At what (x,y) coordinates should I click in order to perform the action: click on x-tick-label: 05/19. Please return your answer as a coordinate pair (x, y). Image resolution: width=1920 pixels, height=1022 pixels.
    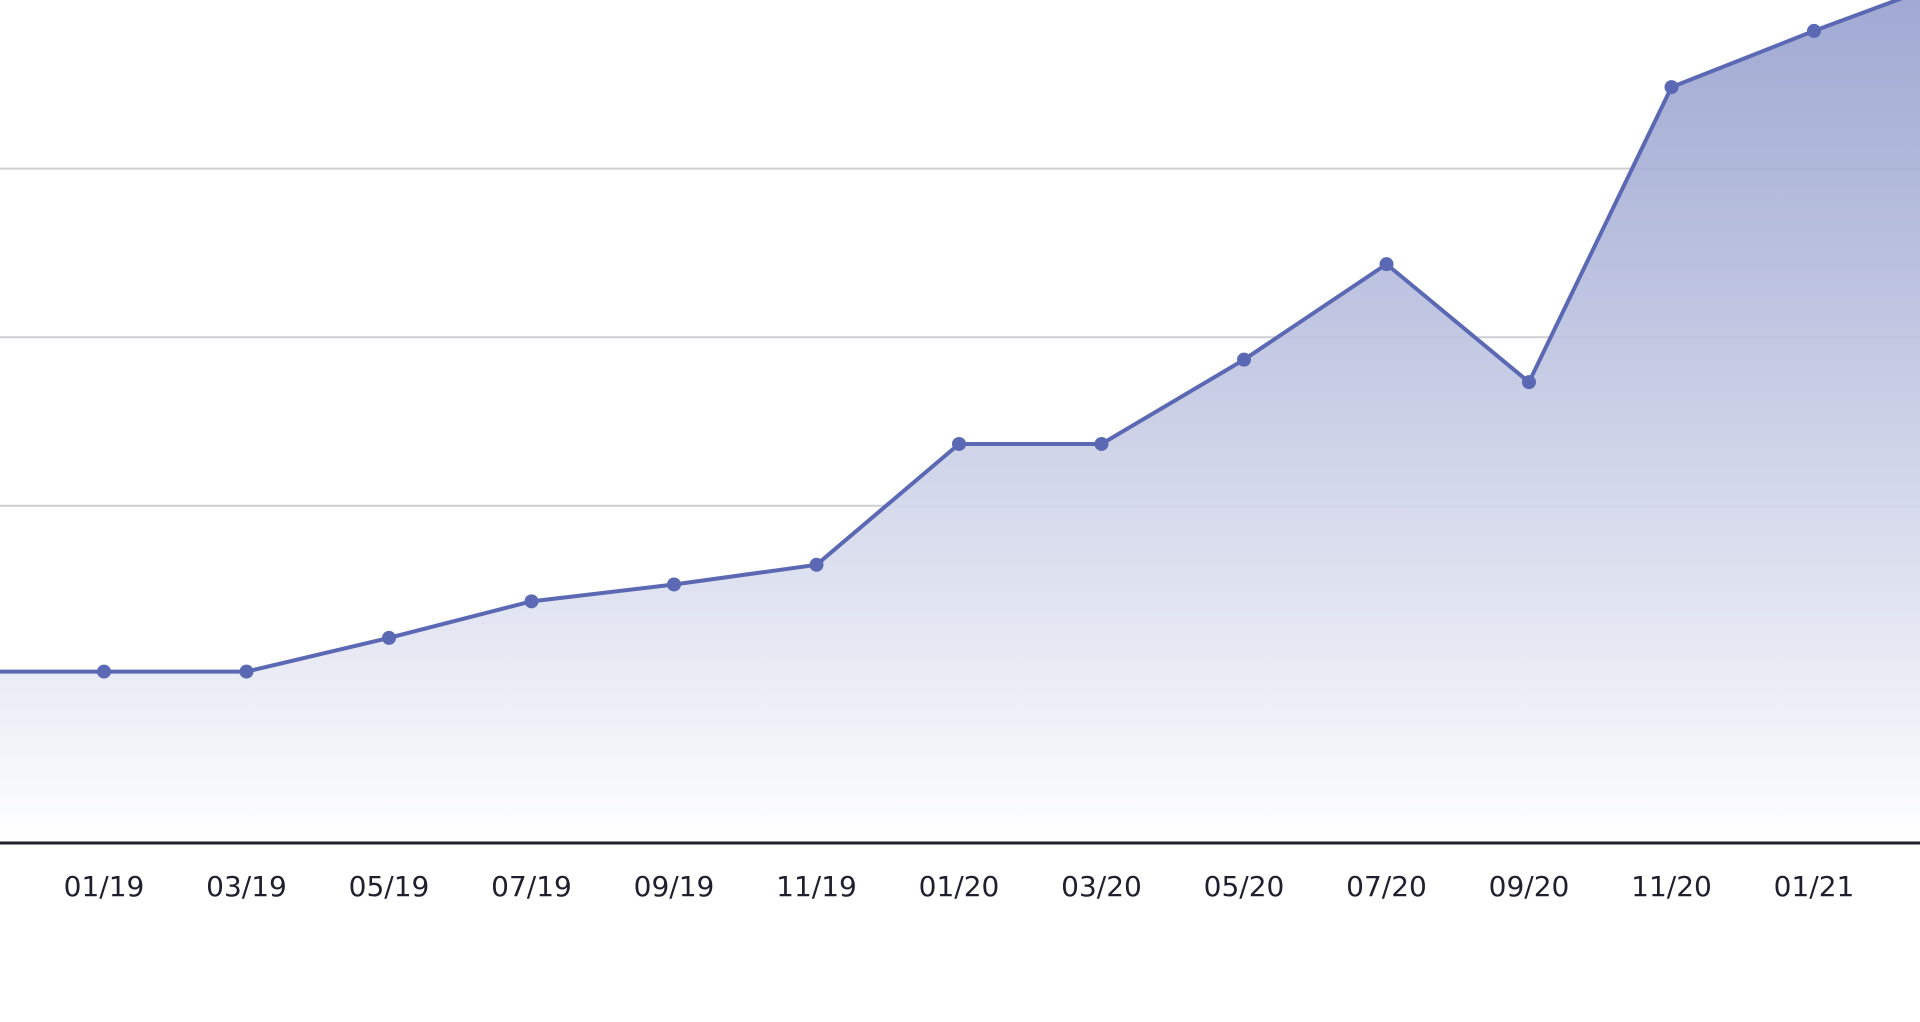
    Looking at the image, I should click on (389, 886).